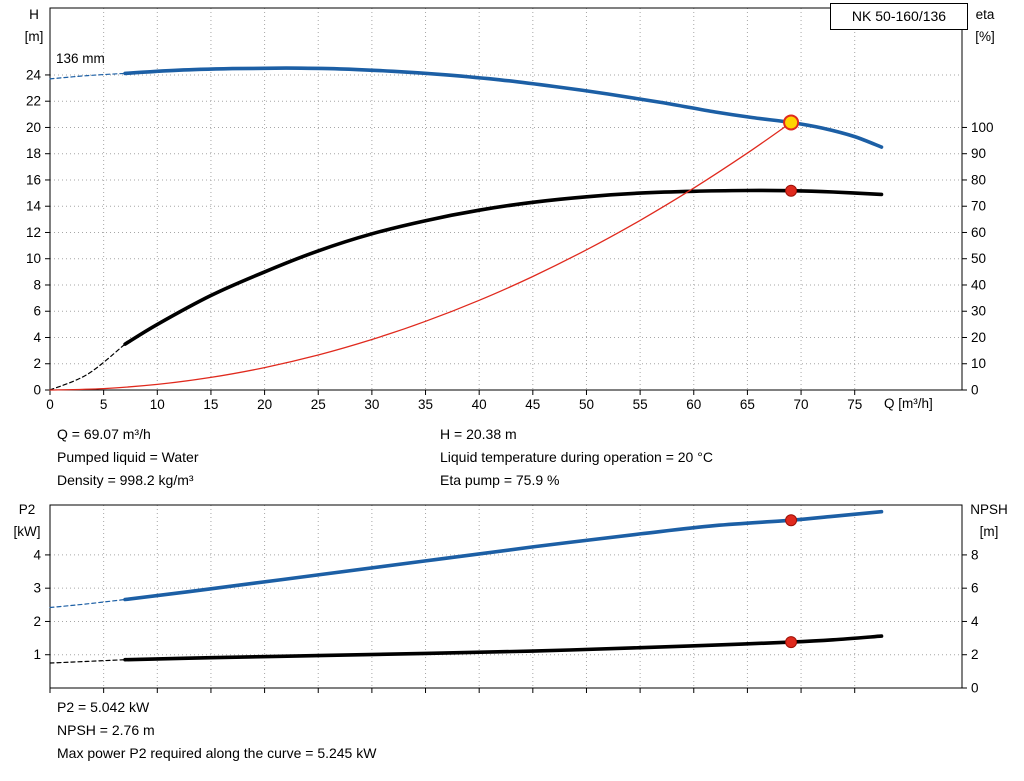 The height and width of the screenshot is (781, 1024). What do you see at coordinates (27, 521) in the screenshot?
I see `p2-axis-label: P2 [kW]` at bounding box center [27, 521].